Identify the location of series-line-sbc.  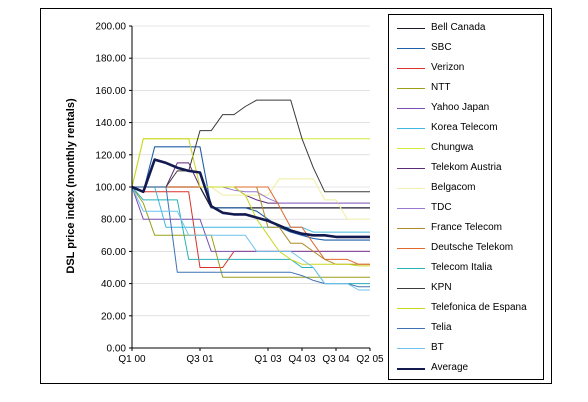
(250, 193).